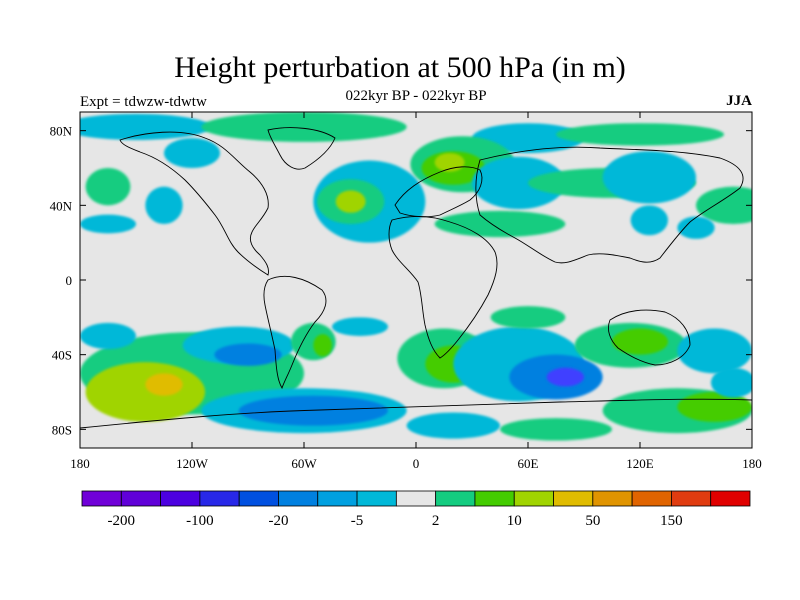 Image resolution: width=800 pixels, height=600 pixels. Describe the element at coordinates (62, 429) in the screenshot. I see `lat-tick-label: 80S` at that location.